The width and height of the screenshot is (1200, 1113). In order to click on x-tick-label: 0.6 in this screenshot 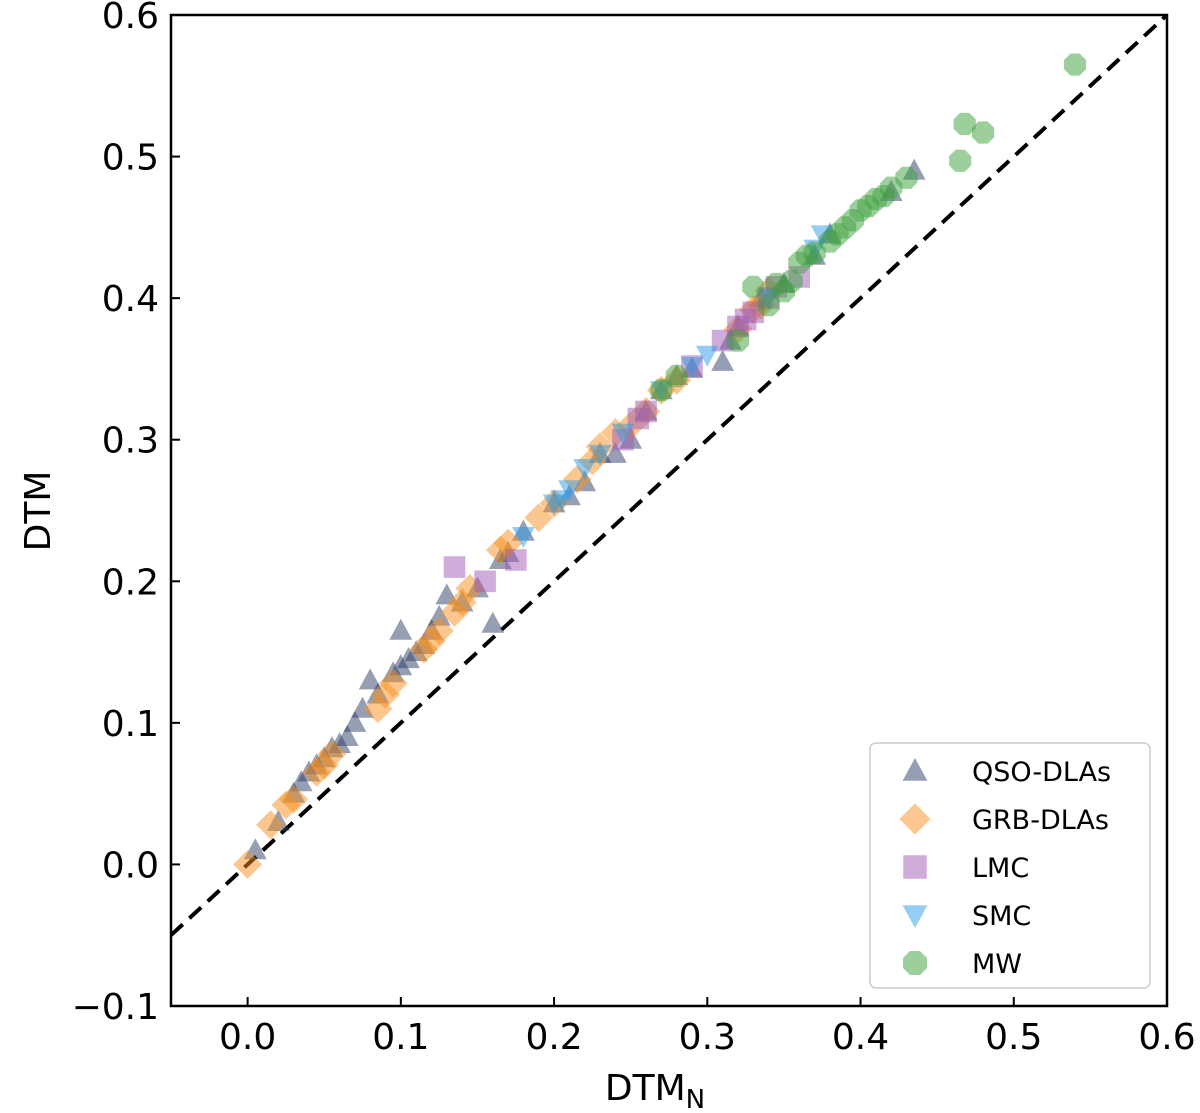, I will do `click(1166, 1037)`.